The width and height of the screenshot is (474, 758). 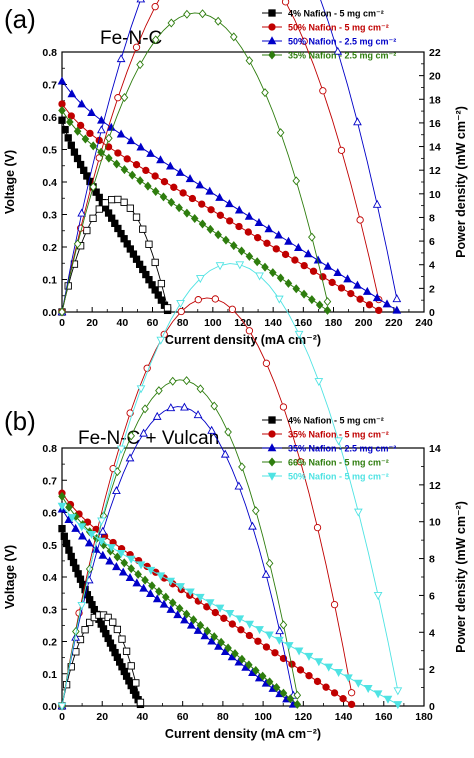 I want to click on y-tick-label: 0.5, so click(x=49, y=546).